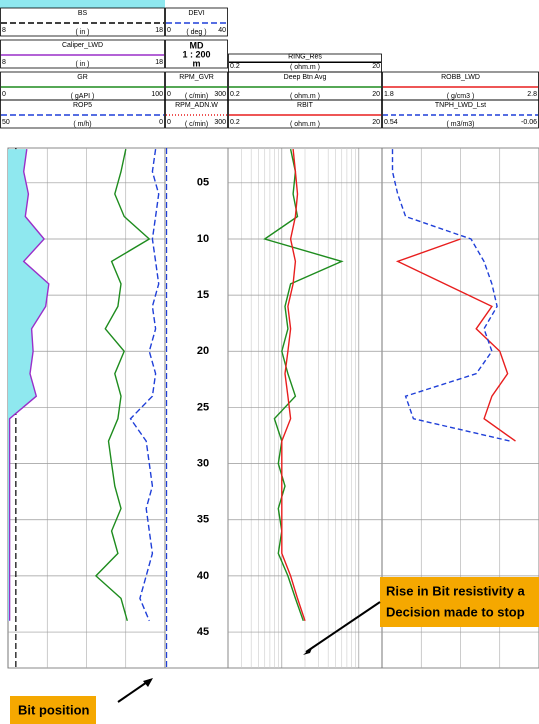 The height and width of the screenshot is (724, 539). I want to click on depth-label: 15, so click(203, 295).